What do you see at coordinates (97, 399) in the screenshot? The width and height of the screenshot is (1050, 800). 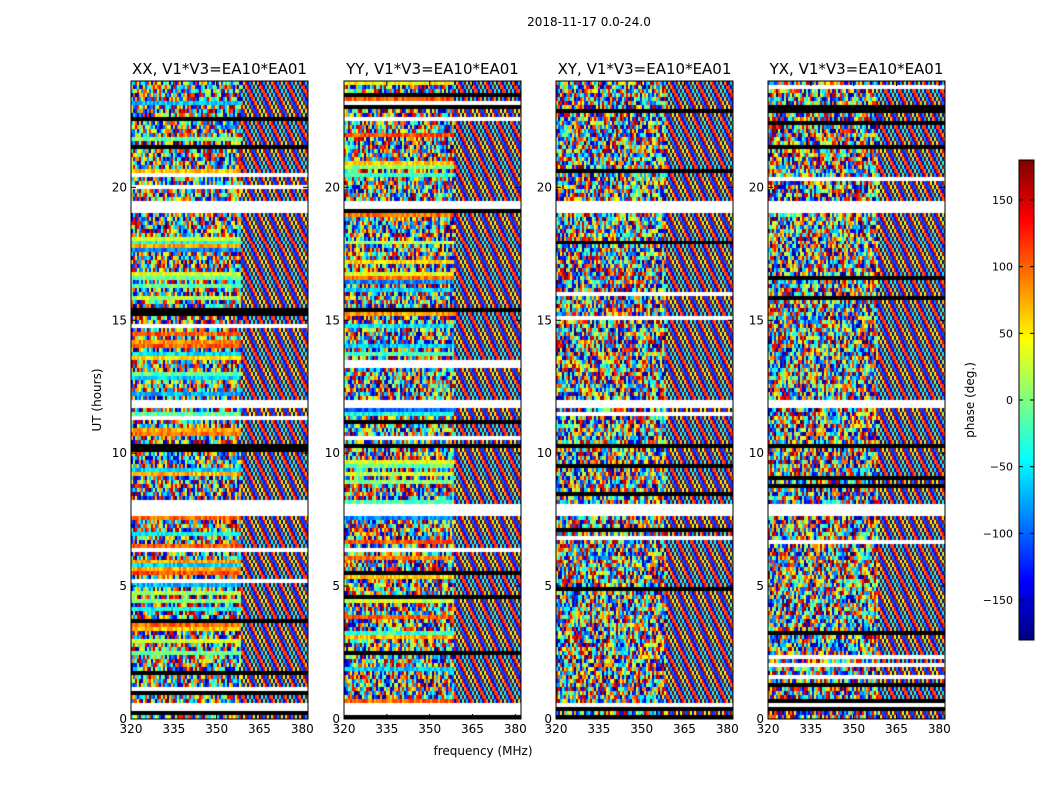 I see `y-axis-label: UT (hours)` at bounding box center [97, 399].